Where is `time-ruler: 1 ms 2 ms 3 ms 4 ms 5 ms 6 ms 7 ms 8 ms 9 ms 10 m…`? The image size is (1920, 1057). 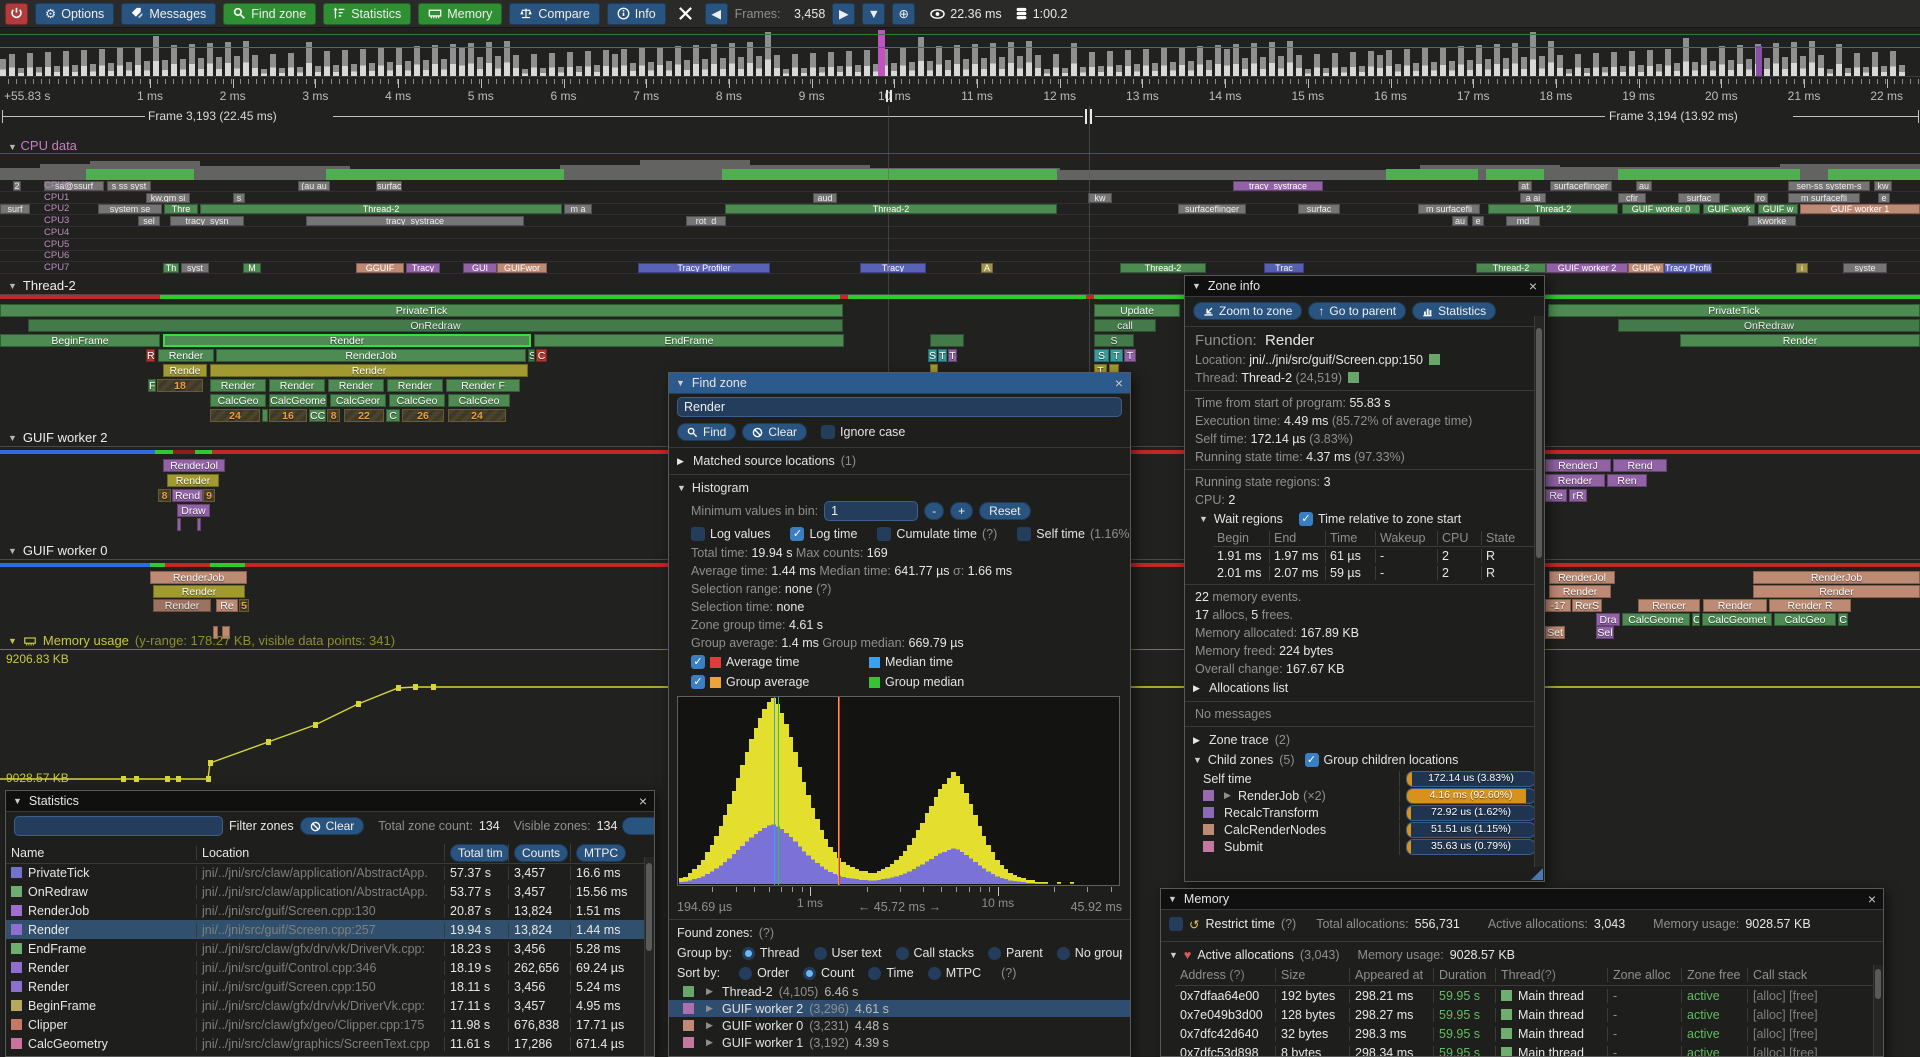 time-ruler: 1 ms 2 ms 3 ms 4 ms 5 ms 6 ms 7 ms 8 ms 9 ms 10 m… is located at coordinates (960, 91).